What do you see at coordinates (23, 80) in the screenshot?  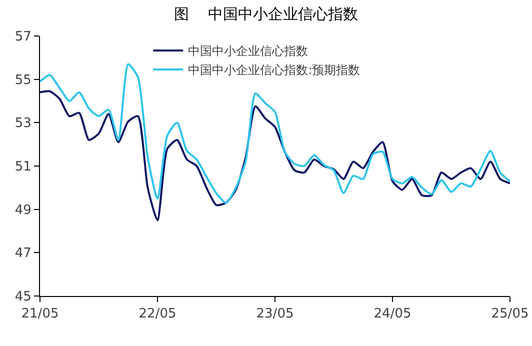 I see `y-tick-label: 55` at bounding box center [23, 80].